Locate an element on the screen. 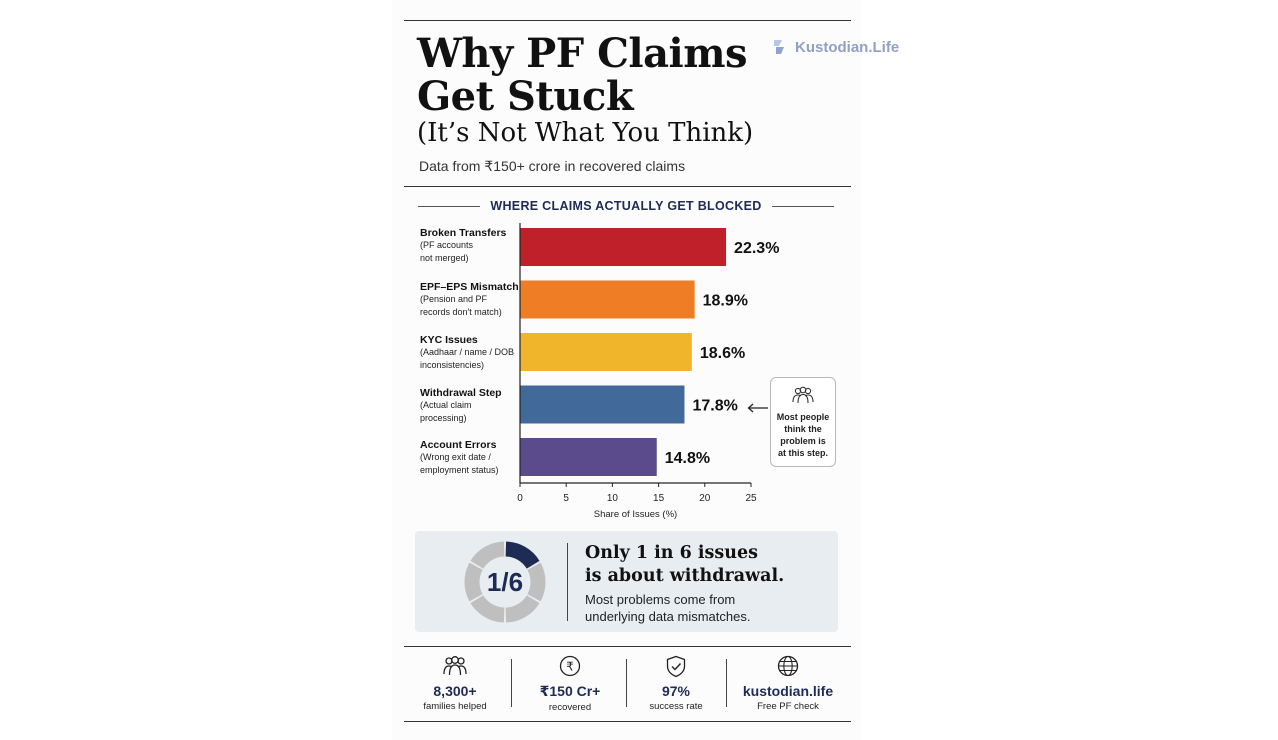 This screenshot has width=1278, height=740. chart-title-rule-left is located at coordinates (449, 206).